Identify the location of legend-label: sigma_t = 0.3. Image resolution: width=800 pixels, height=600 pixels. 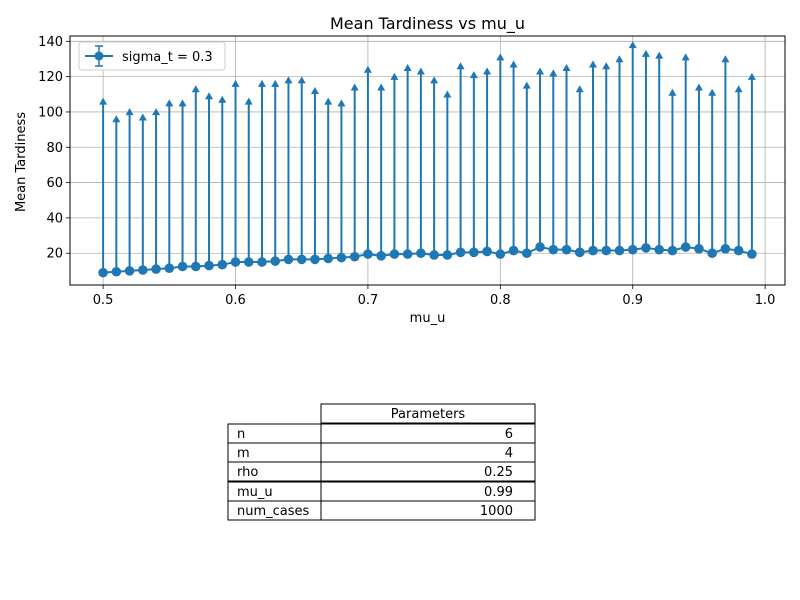
(167, 57).